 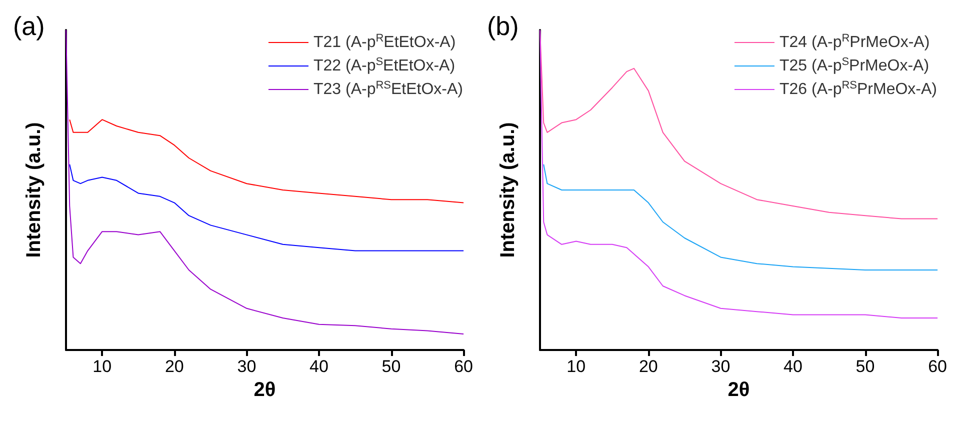 I want to click on chart-title: (a), so click(x=29, y=26).